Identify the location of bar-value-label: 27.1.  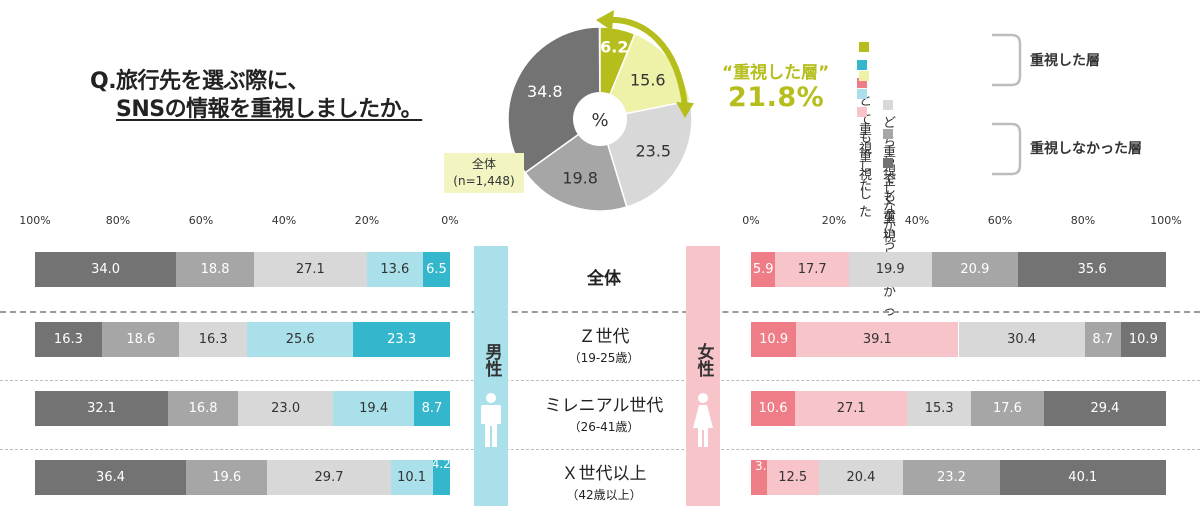
(310, 269).